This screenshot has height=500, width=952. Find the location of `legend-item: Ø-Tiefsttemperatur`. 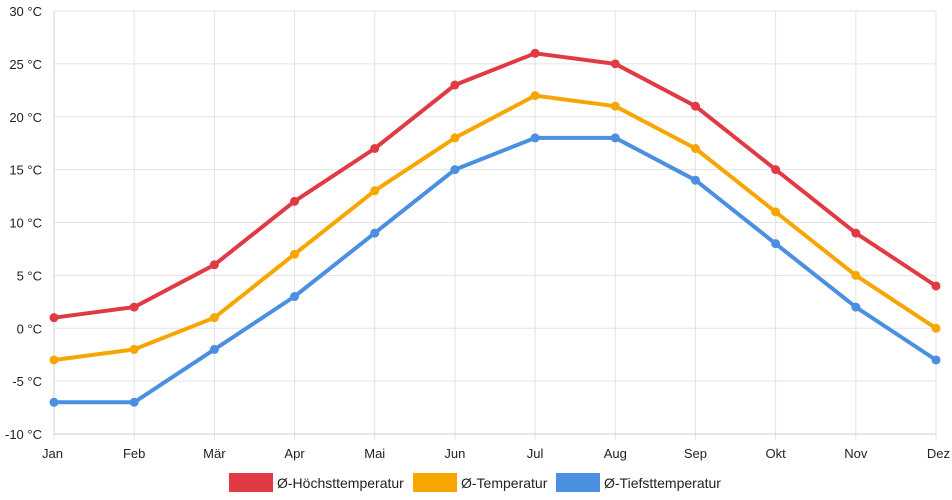

legend-item: Ø-Tiefsttemperatur is located at coordinates (638, 482).